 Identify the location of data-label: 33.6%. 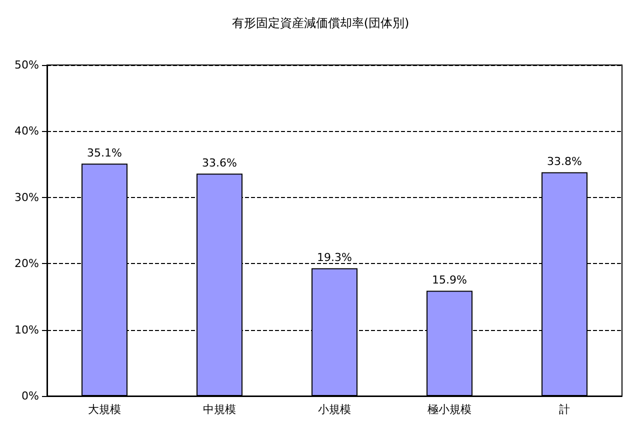
(219, 163).